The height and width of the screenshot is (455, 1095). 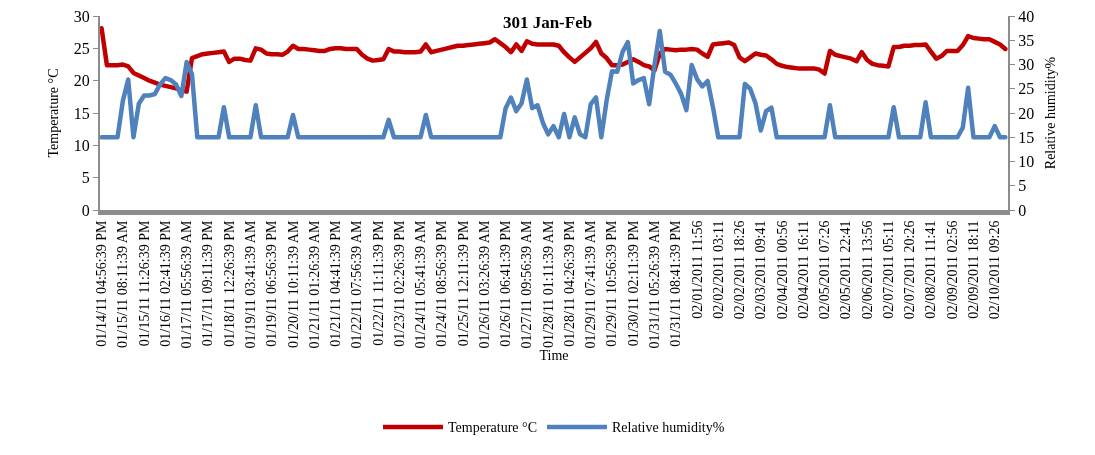 What do you see at coordinates (81, 81) in the screenshot?
I see `y-tick-label: 20` at bounding box center [81, 81].